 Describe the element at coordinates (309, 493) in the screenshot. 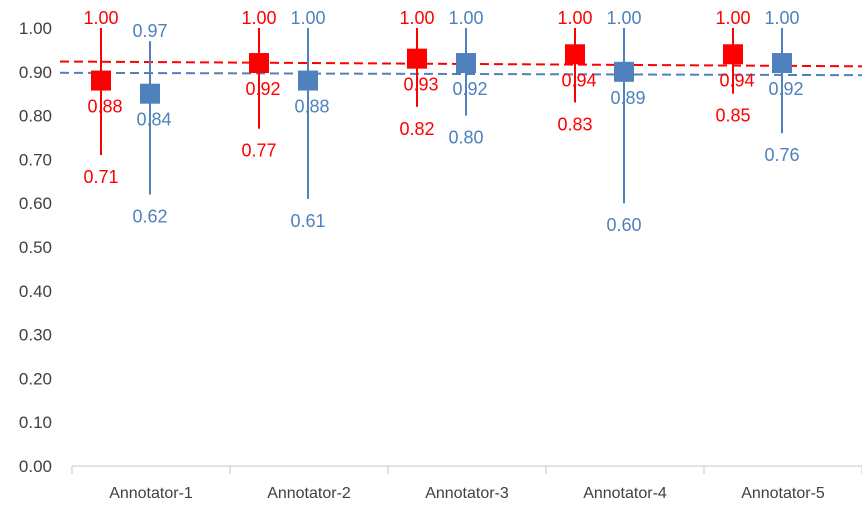

I see `x-category-label: Annotator-2` at that location.